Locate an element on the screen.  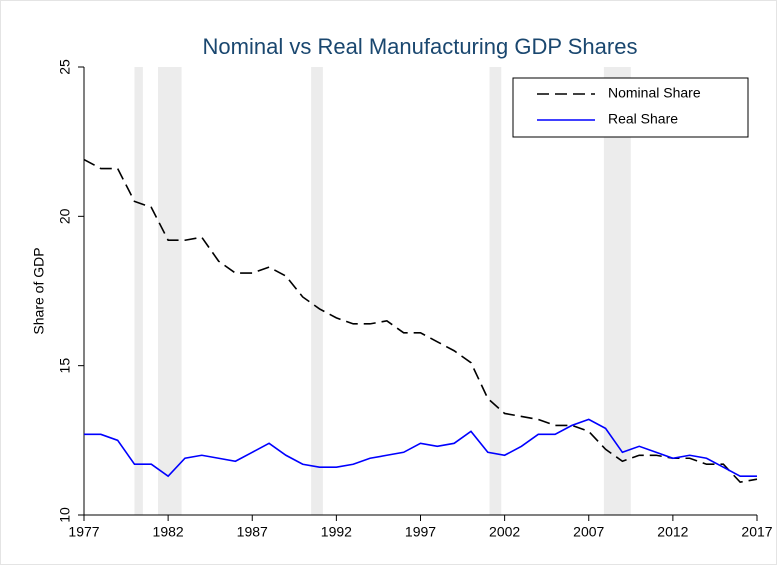
y-tick-label: 15 is located at coordinates (65, 366).